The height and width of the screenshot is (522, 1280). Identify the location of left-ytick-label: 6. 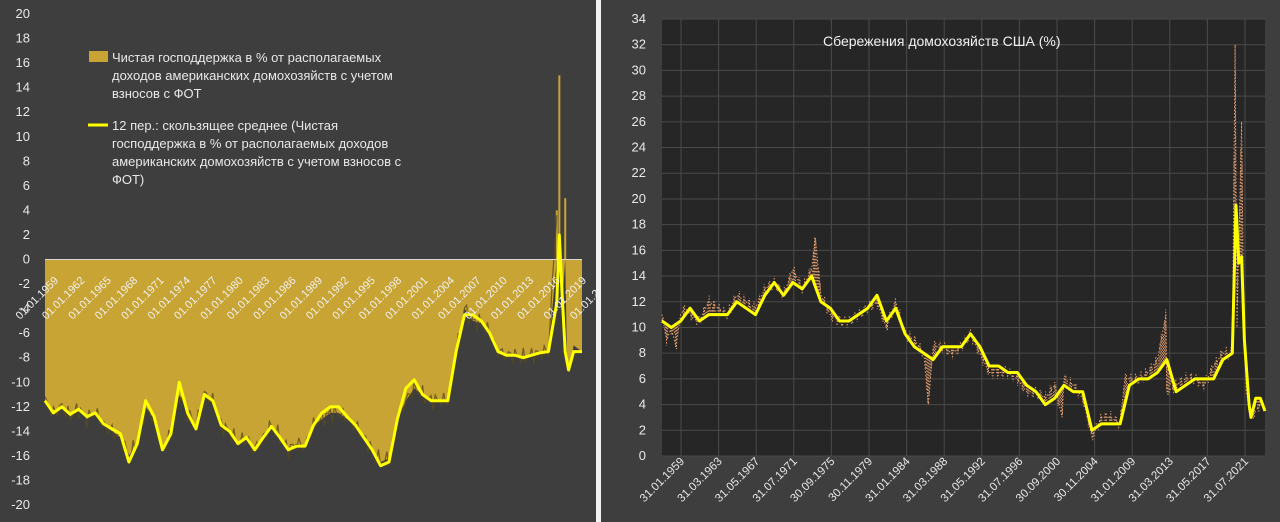
(26, 185).